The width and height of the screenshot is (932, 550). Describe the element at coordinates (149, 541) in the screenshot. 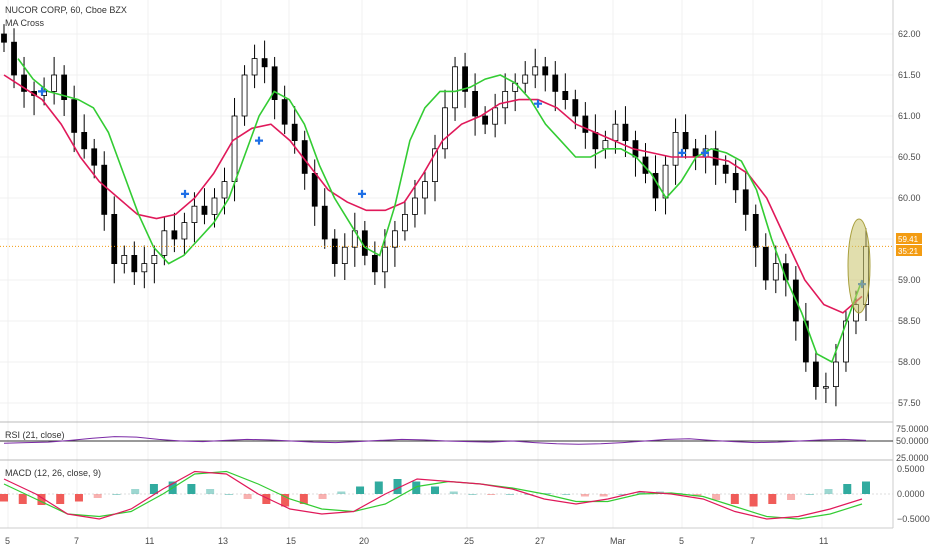

I see `time-tick: 11` at that location.